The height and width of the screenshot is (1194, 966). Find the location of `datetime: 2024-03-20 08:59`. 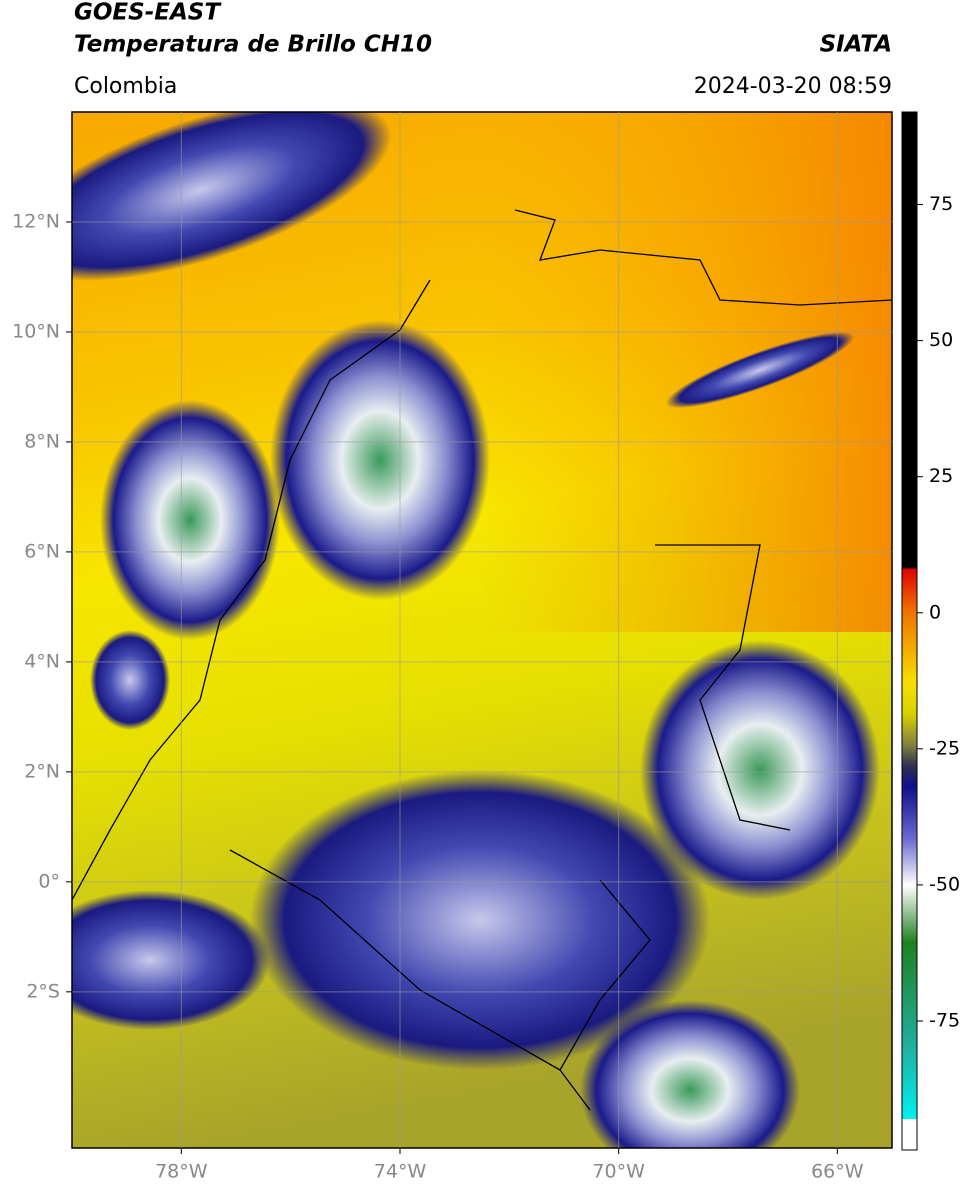

datetime: 2024-03-20 08:59 is located at coordinates (793, 86).